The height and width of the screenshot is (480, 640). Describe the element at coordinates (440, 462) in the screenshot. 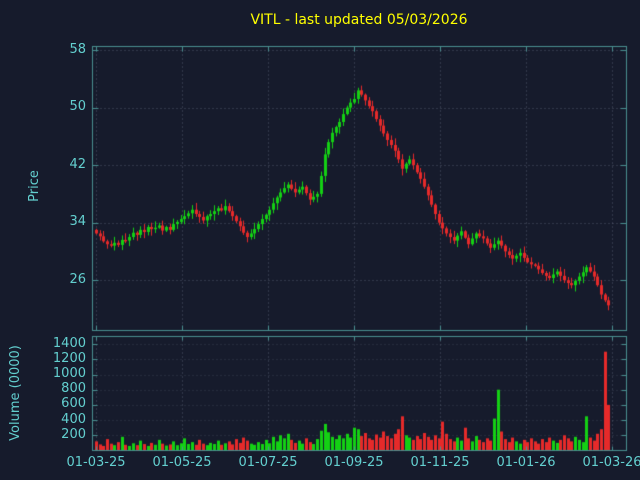

I see `date-tick-01-11-25: 01-11-25` at that location.